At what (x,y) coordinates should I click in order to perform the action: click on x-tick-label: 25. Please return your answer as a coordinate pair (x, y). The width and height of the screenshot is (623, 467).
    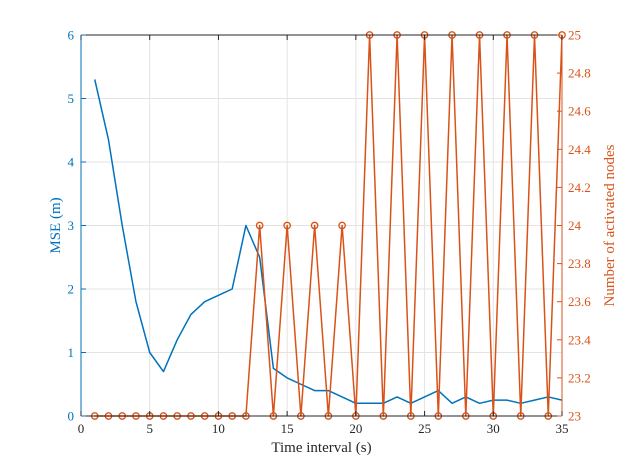
    Looking at the image, I should click on (424, 428).